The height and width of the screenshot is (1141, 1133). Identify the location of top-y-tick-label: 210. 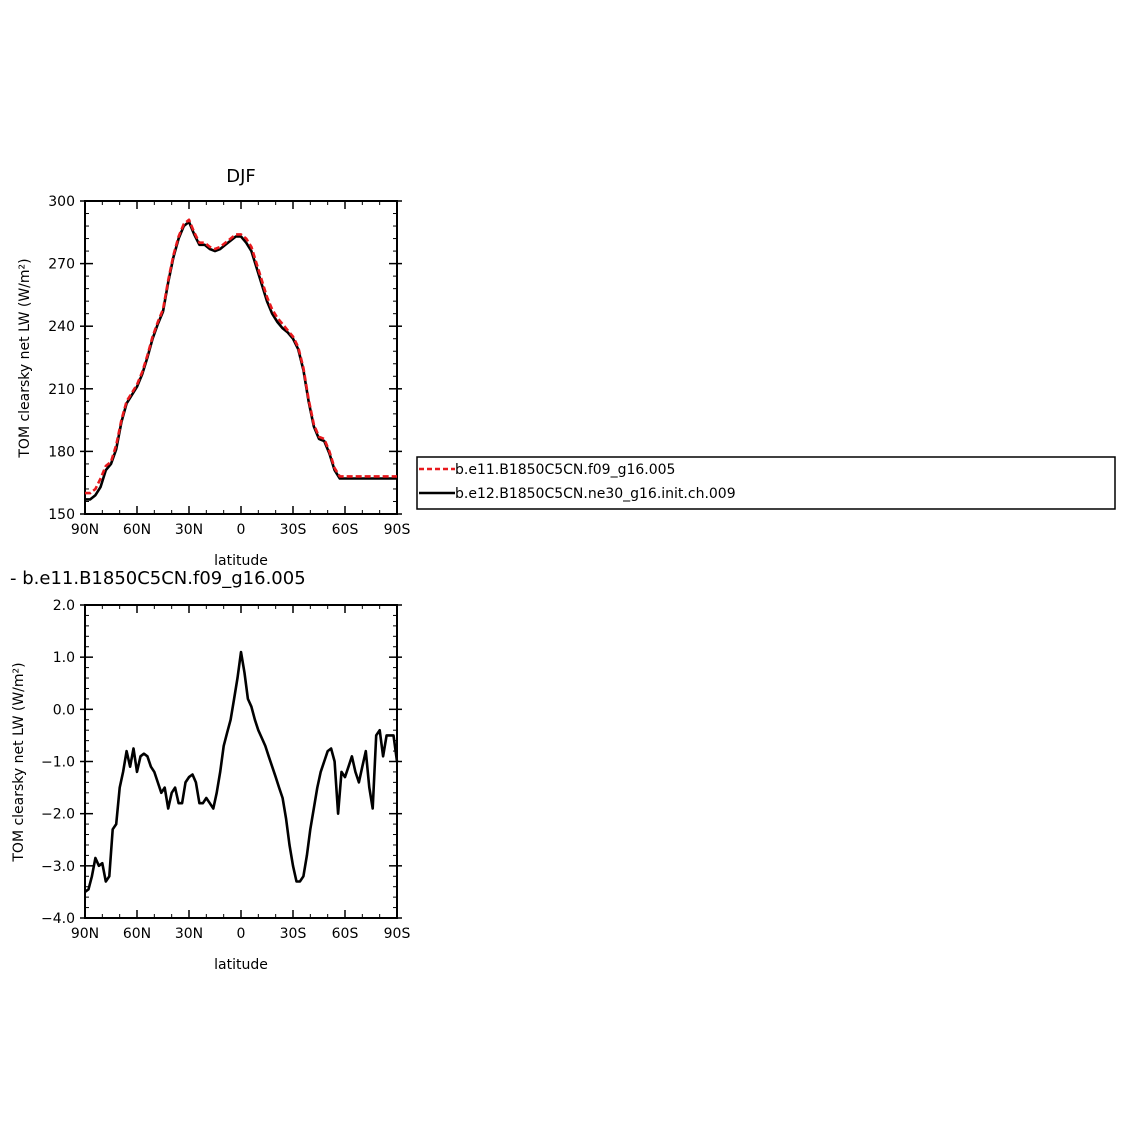
(61, 390).